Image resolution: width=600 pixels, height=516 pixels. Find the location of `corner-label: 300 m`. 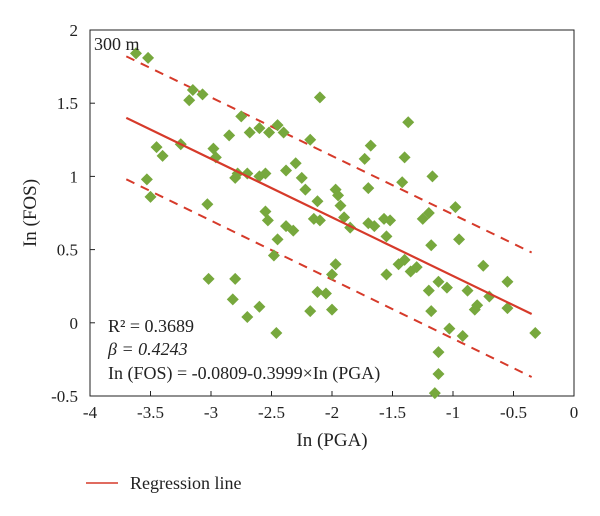

corner-label: 300 m is located at coordinates (117, 44).